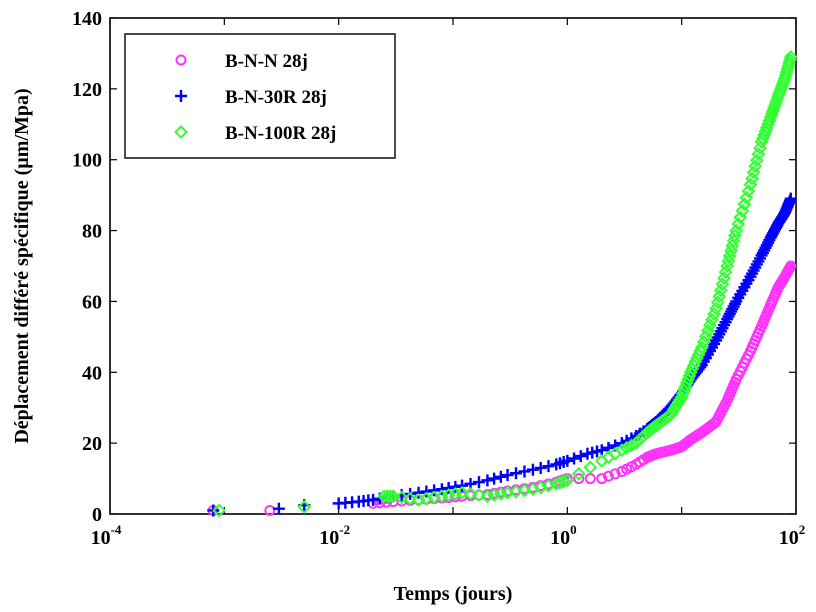 The width and height of the screenshot is (816, 612). What do you see at coordinates (22, 265) in the screenshot?
I see `y-axis-title: Déplacement différé spécifique (µm/Mpa)` at bounding box center [22, 265].